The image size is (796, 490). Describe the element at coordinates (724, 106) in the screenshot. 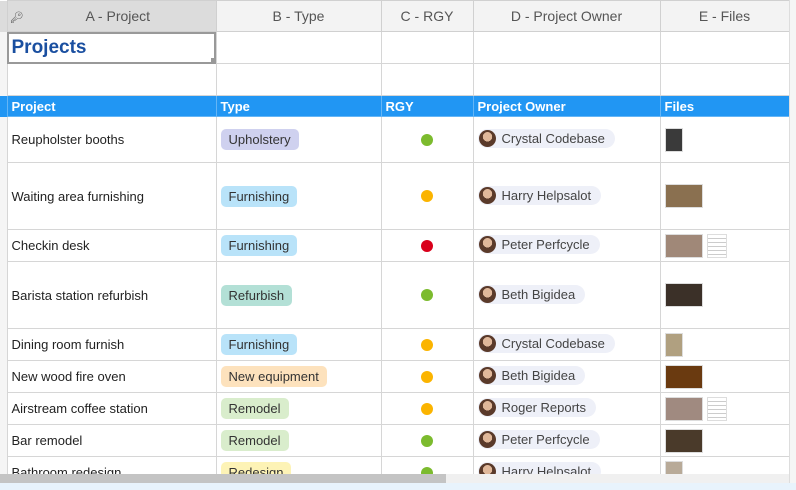

I see `header-files: Files` at that location.